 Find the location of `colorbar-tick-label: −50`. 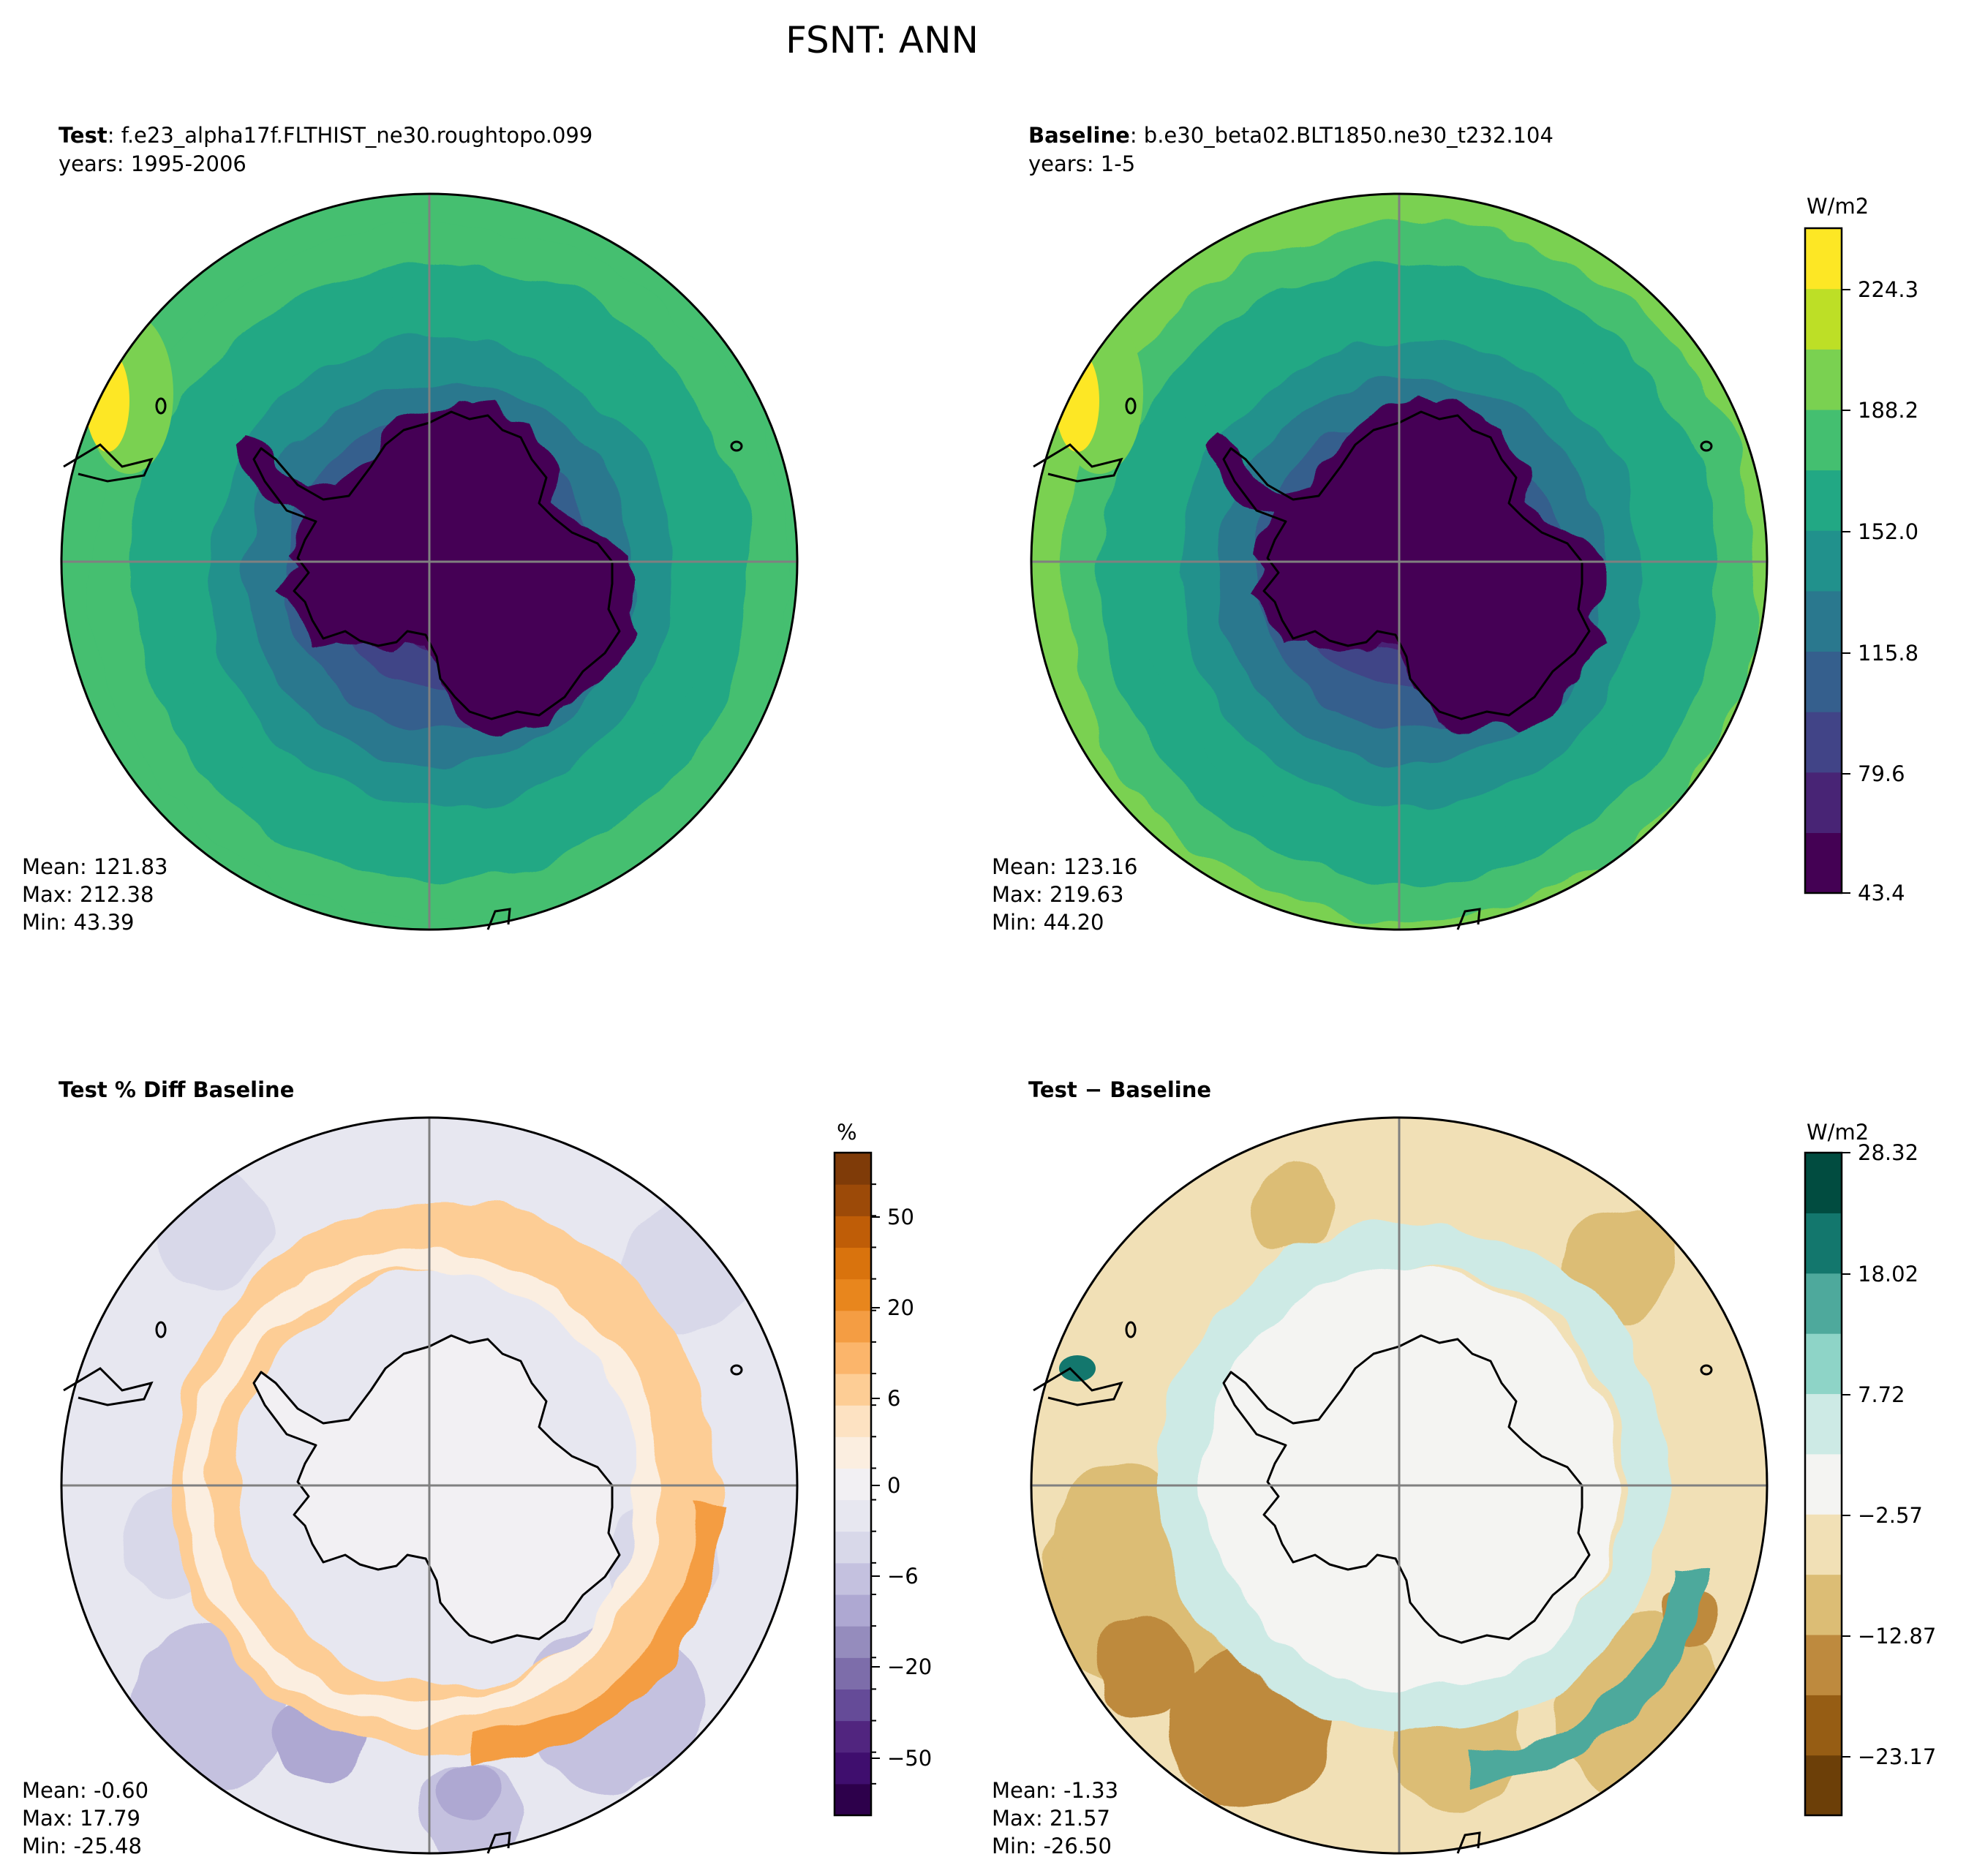

colorbar-tick-label: −50 is located at coordinates (909, 1758).